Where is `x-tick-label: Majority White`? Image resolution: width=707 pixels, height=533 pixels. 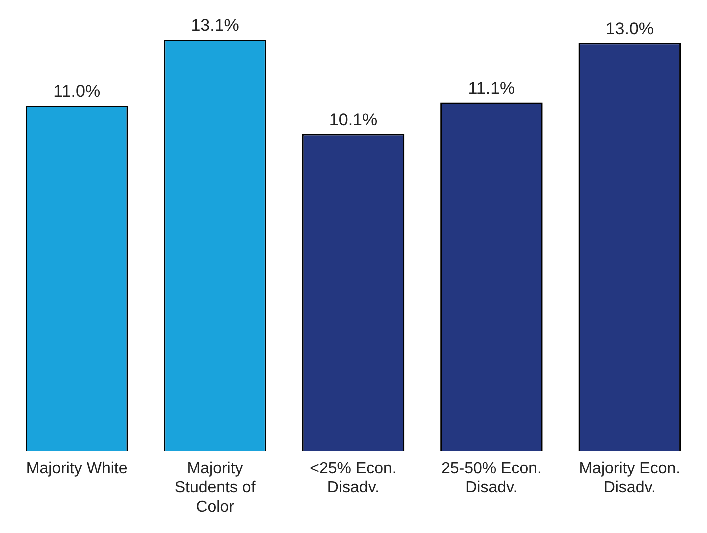 x-tick-label: Majority White is located at coordinates (77, 469).